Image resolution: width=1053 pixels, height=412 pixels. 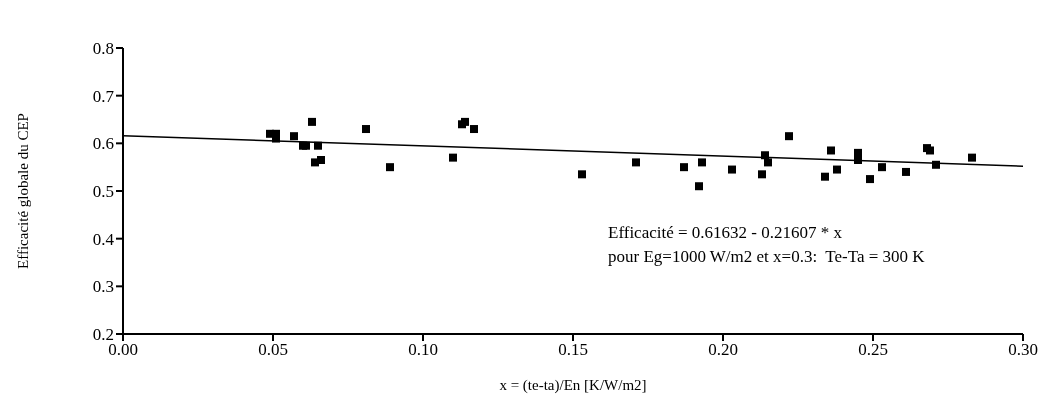 What do you see at coordinates (1023, 350) in the screenshot?
I see `x-tick-label: 0.30` at bounding box center [1023, 350].